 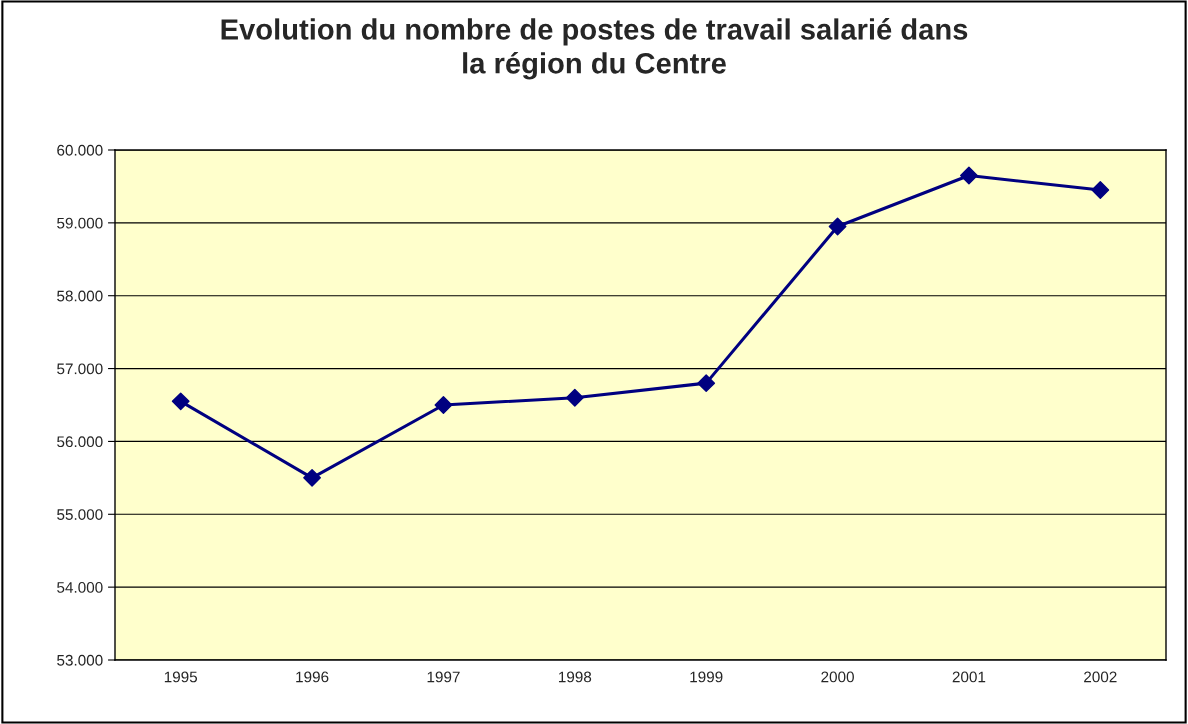 What do you see at coordinates (1100, 677) in the screenshot?
I see `x-tick-label: 2002` at bounding box center [1100, 677].